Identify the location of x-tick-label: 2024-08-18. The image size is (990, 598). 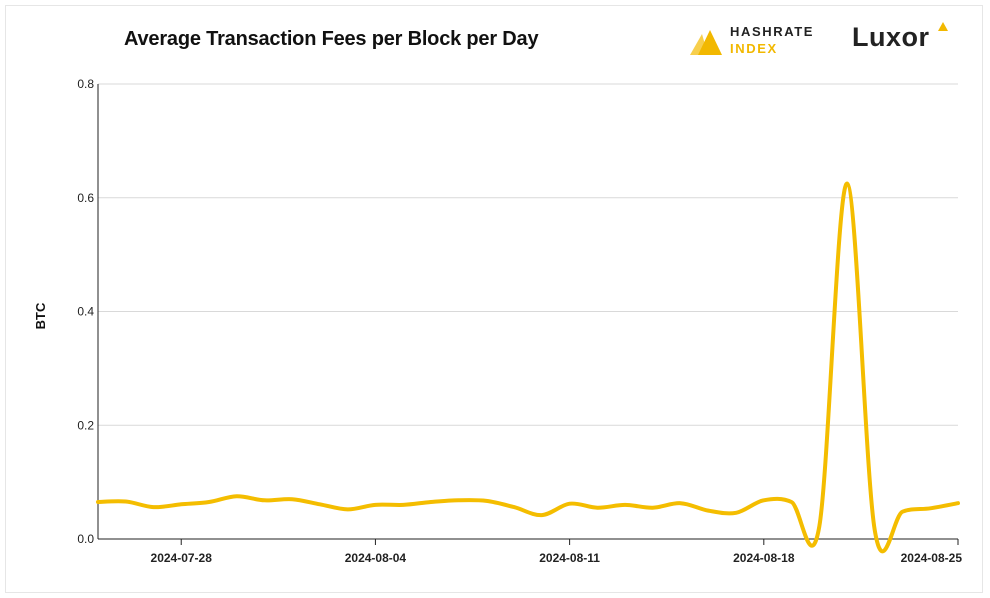
(764, 558).